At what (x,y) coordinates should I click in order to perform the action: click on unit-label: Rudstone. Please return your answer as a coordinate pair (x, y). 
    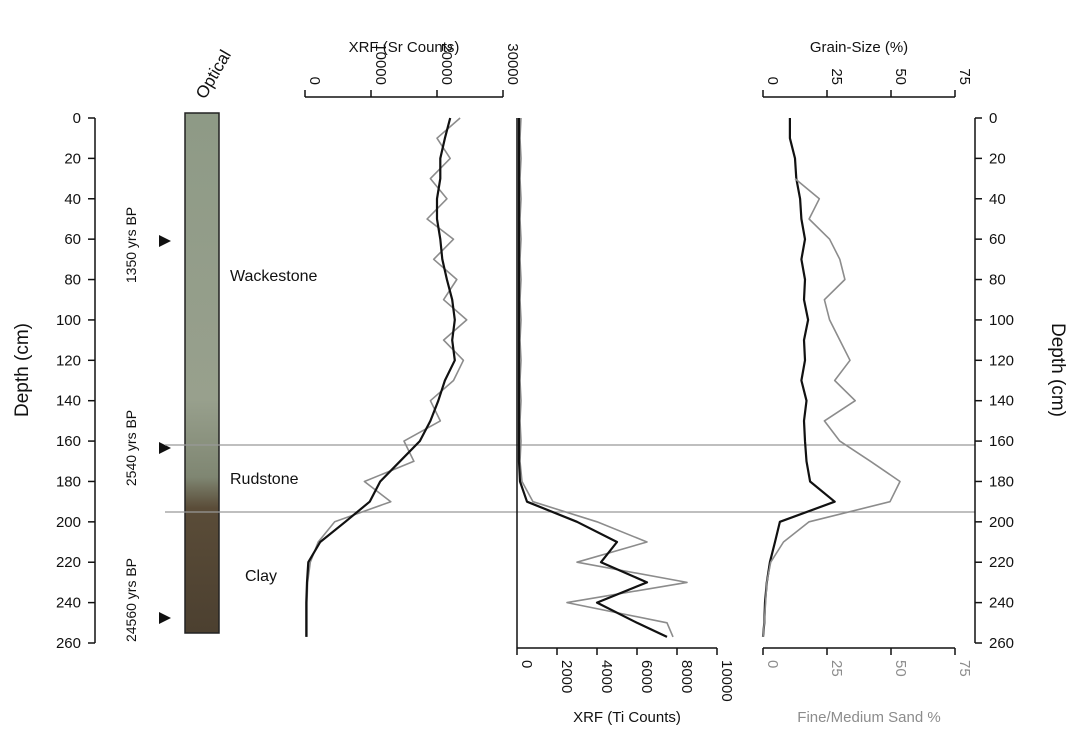
    Looking at the image, I should click on (264, 479).